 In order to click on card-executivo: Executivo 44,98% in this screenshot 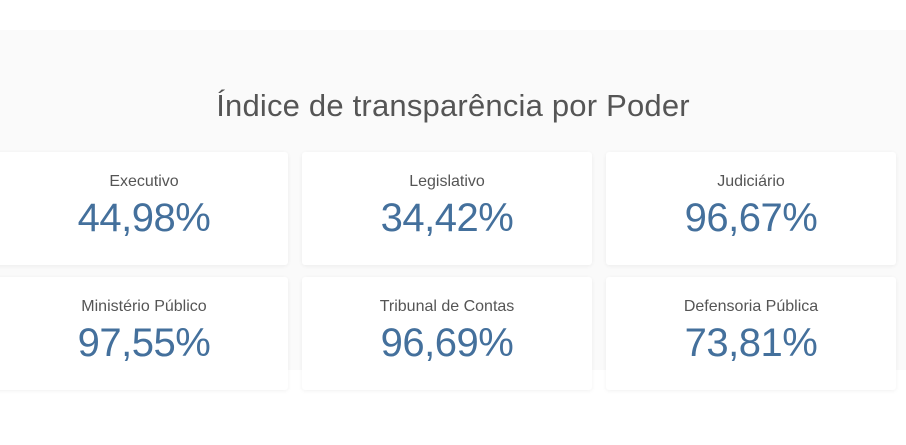, I will do `click(144, 208)`.